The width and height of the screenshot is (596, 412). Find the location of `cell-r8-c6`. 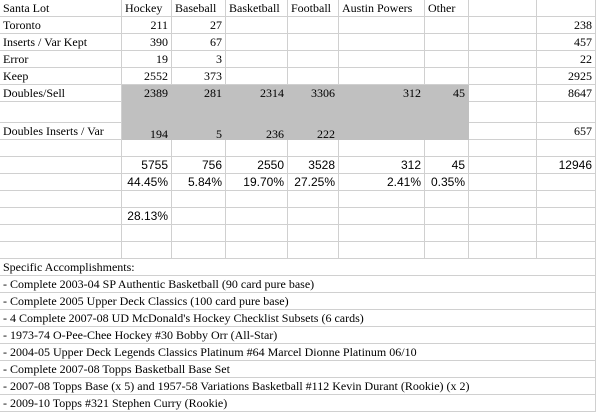

cell-r8-c6 is located at coordinates (447, 148).